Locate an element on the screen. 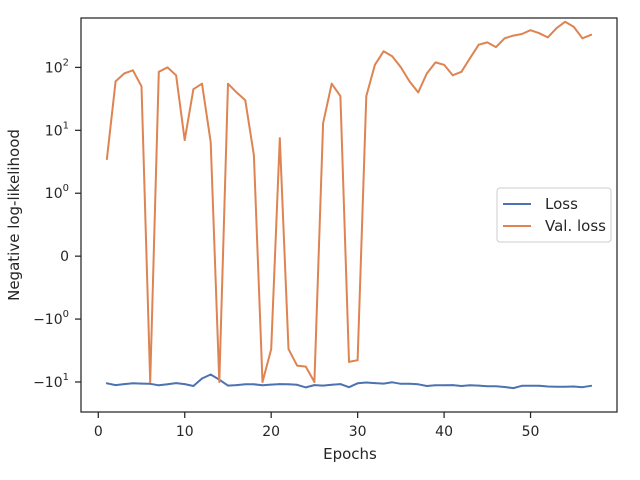  legend-label: Loss is located at coordinates (561, 204).